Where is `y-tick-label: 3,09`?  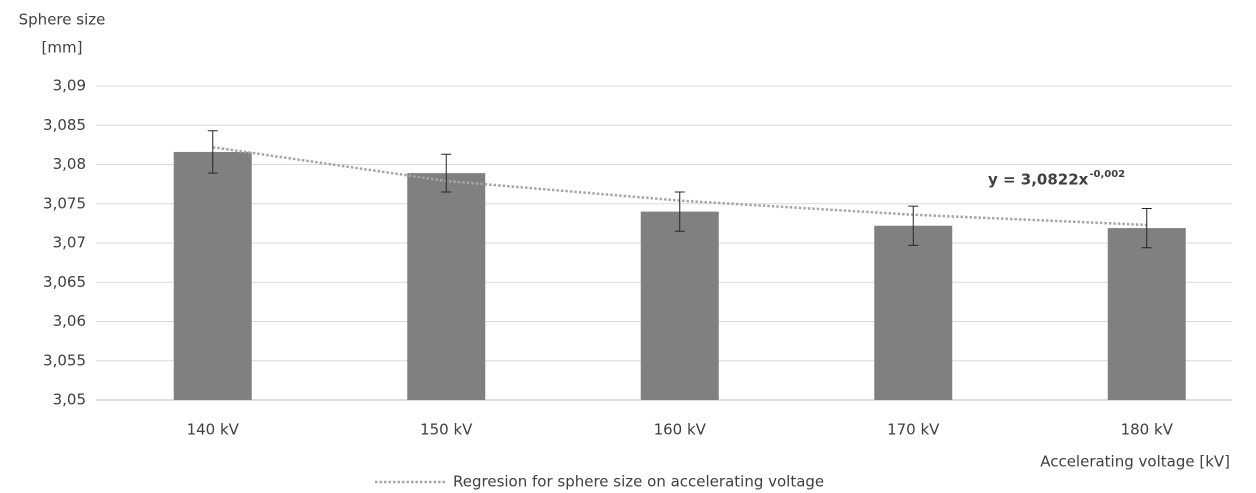
y-tick-label: 3,09 is located at coordinates (69, 86).